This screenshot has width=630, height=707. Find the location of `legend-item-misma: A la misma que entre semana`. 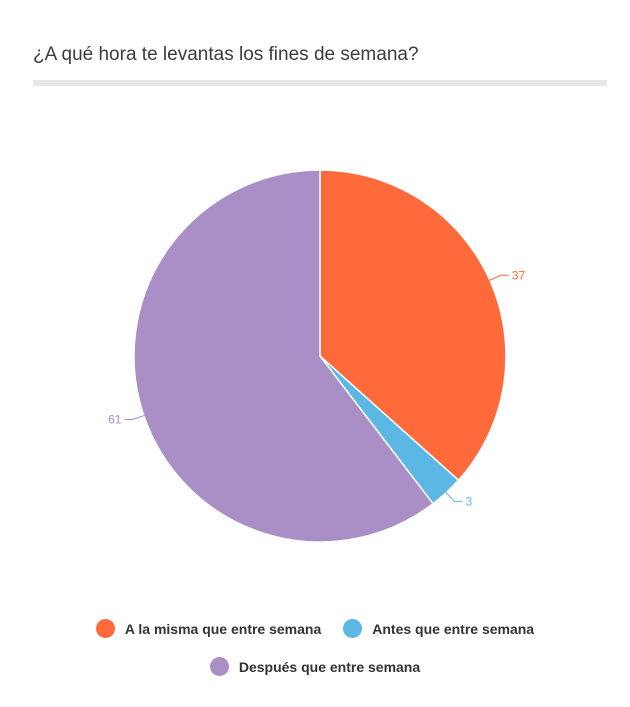

legend-item-misma: A la misma que entre semana is located at coordinates (208, 628).